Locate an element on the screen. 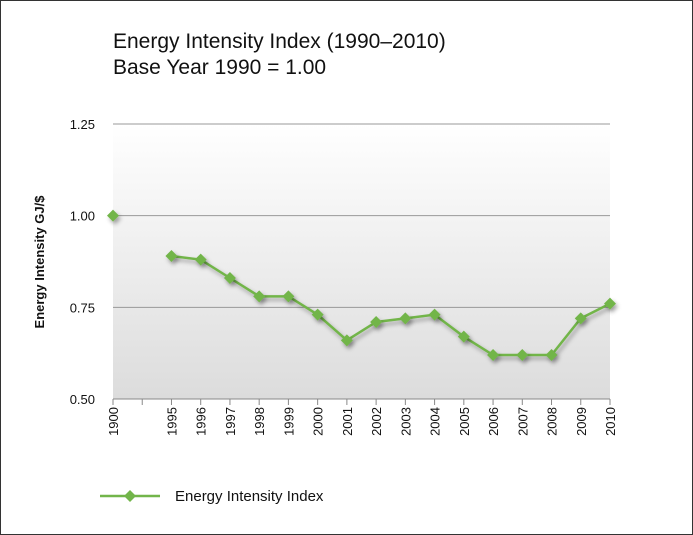  x-tick-label: 1900 is located at coordinates (113, 421).